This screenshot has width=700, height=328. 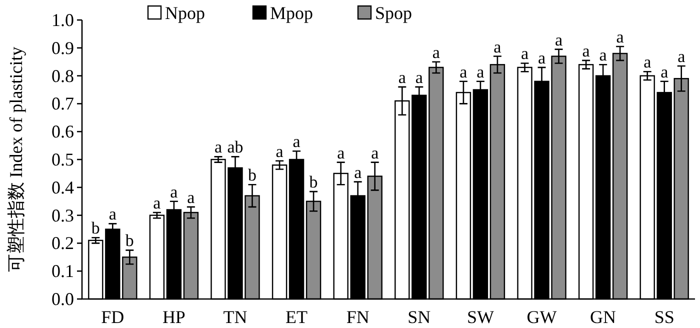 What do you see at coordinates (63, 271) in the screenshot?
I see `y-tick-label: 0.1` at bounding box center [63, 271].